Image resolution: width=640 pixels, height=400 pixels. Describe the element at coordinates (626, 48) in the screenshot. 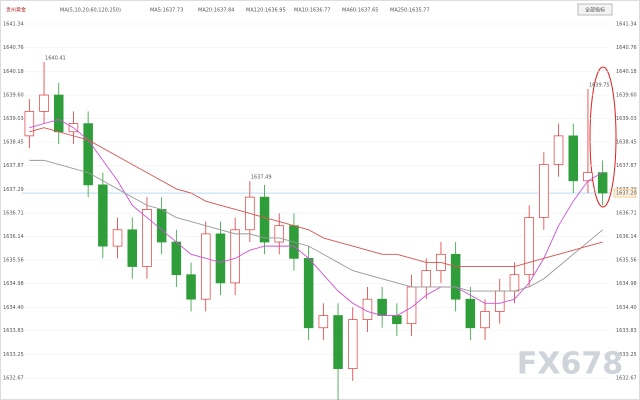

I see `y-tick-label-right: 1640.76` at that location.